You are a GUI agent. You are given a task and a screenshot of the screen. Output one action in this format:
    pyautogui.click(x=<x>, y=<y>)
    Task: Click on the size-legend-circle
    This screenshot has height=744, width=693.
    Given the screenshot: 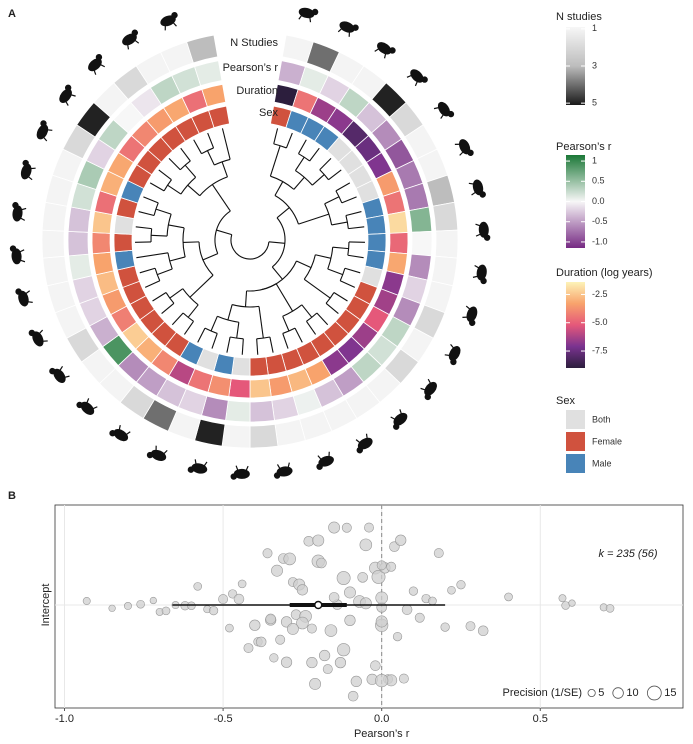 What is the action you would take?
    pyautogui.click(x=618, y=693)
    